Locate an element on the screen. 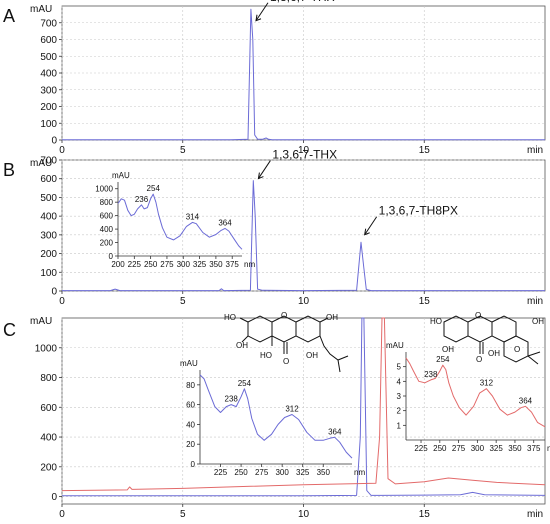 Image resolution: width=550 pixels, height=524 pixels. b-annotation-label: 1,3,6,7-THX is located at coordinates (304, 155).